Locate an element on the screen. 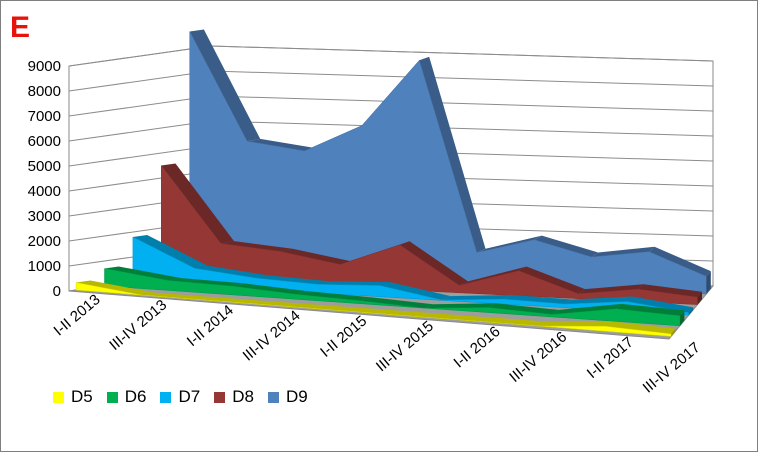  series-D8-end is located at coordinates (699, 298).